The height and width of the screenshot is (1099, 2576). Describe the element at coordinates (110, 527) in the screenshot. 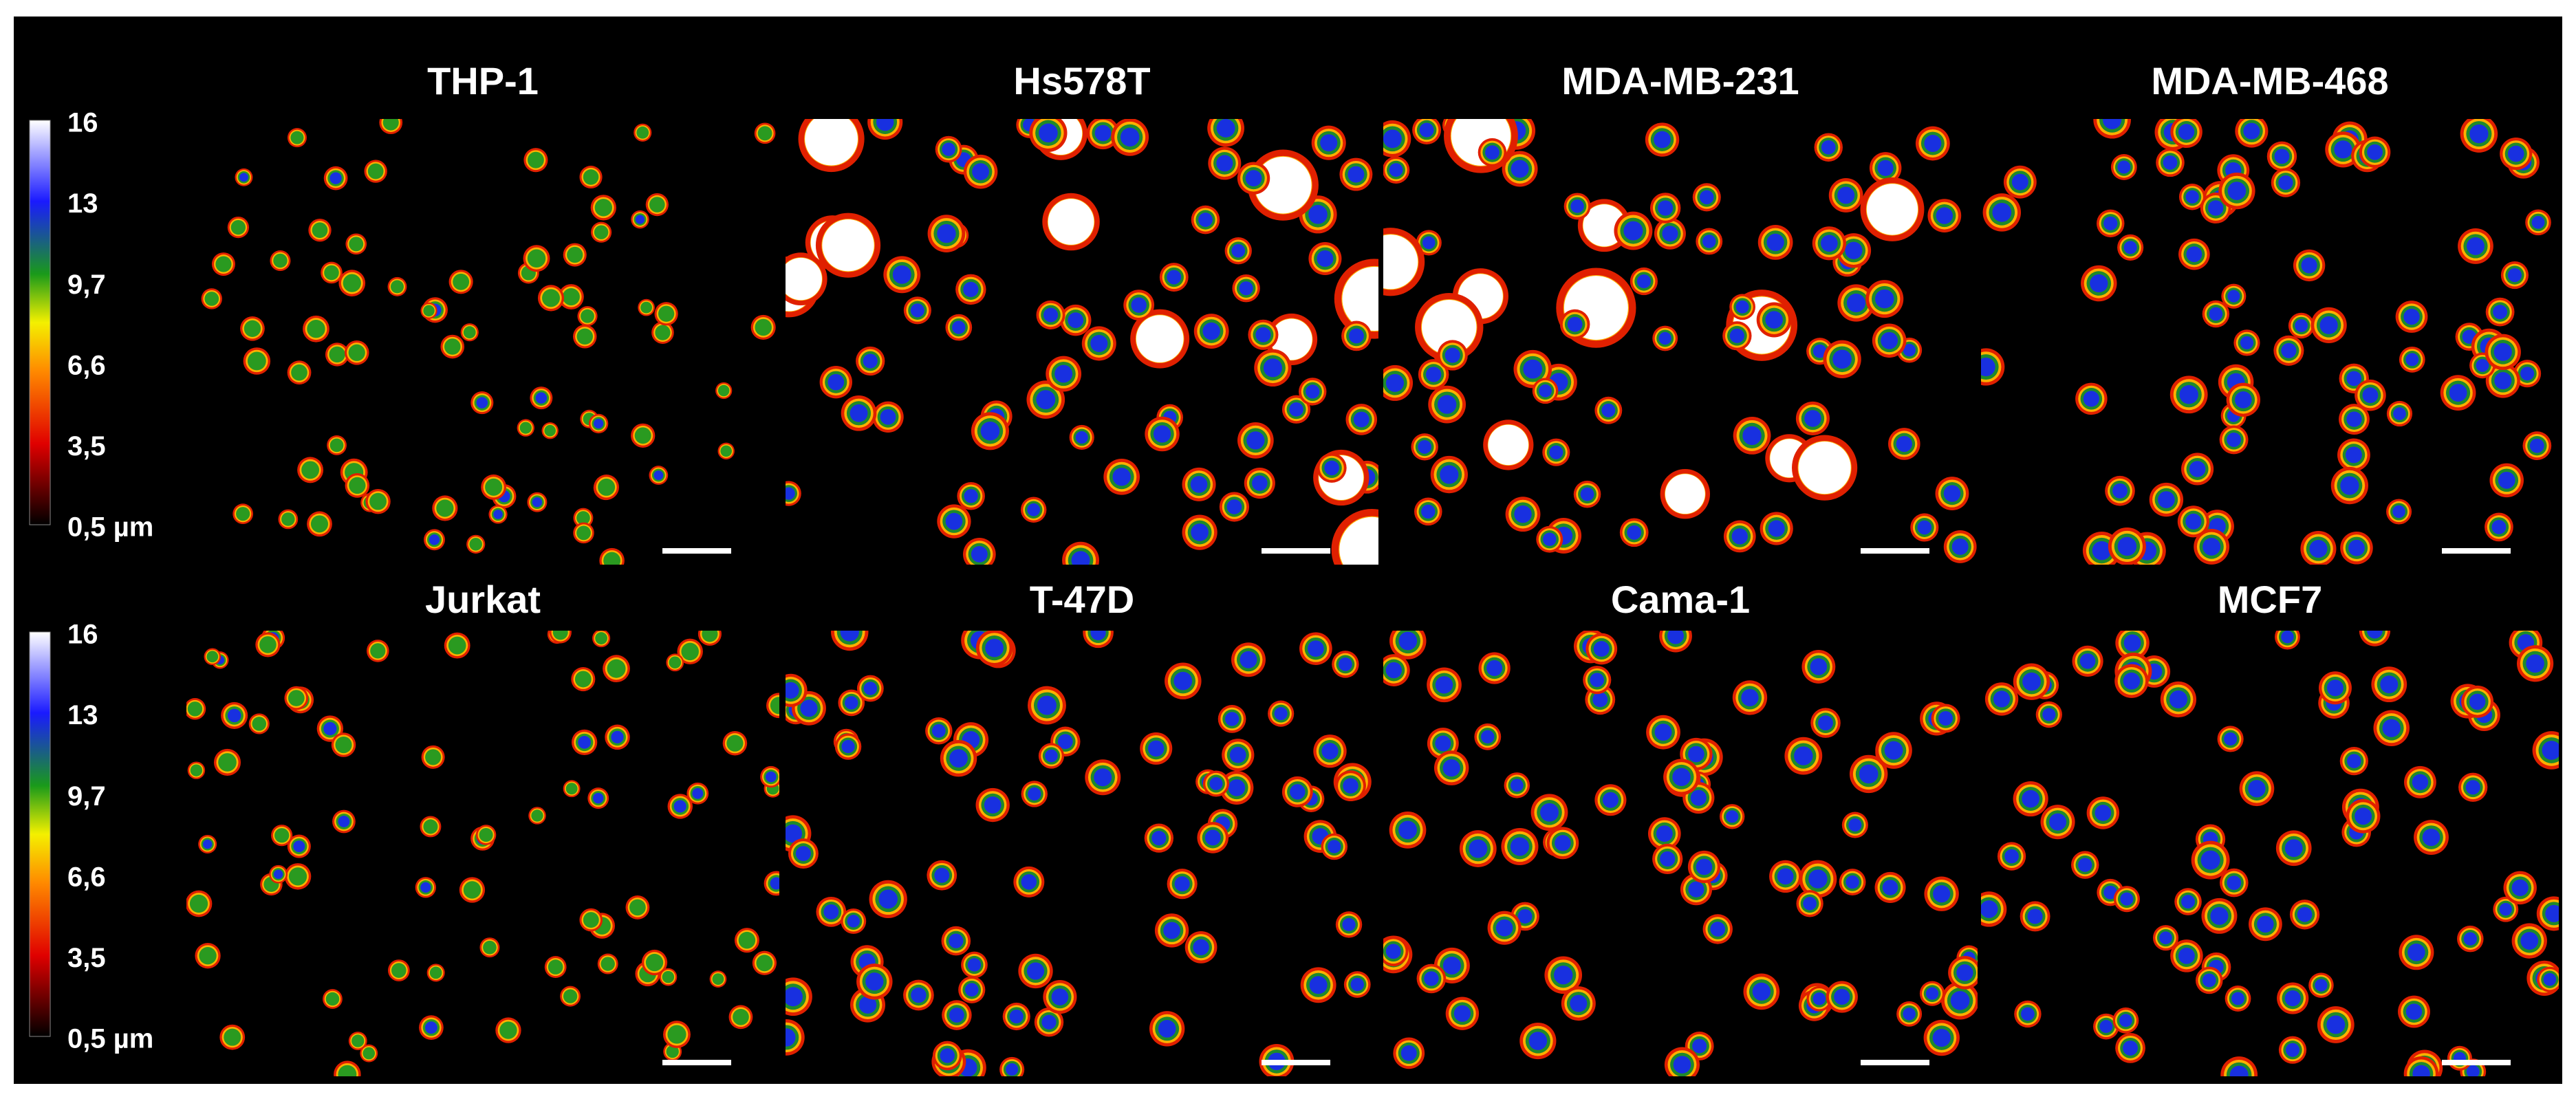

I see `colorbar-label: 0,5 µm` at that location.